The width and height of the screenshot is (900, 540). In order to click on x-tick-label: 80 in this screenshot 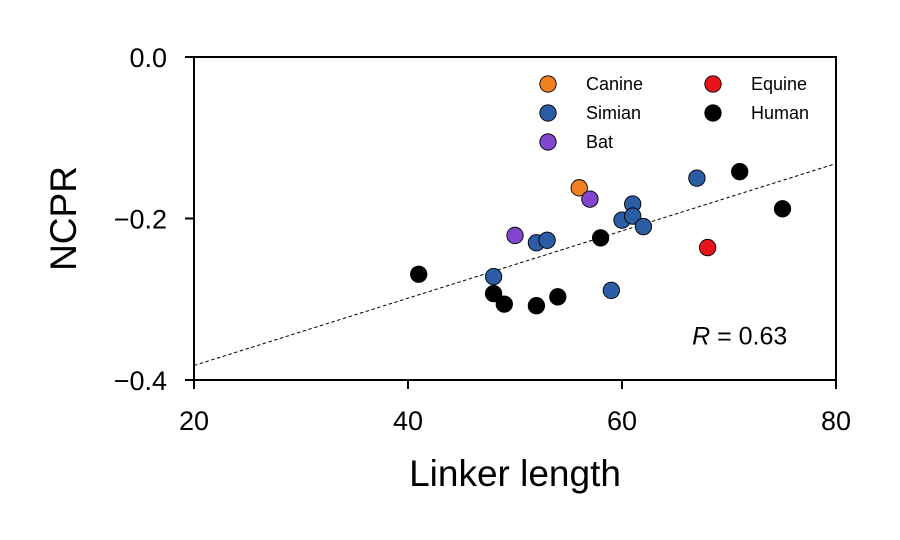, I will do `click(836, 421)`.